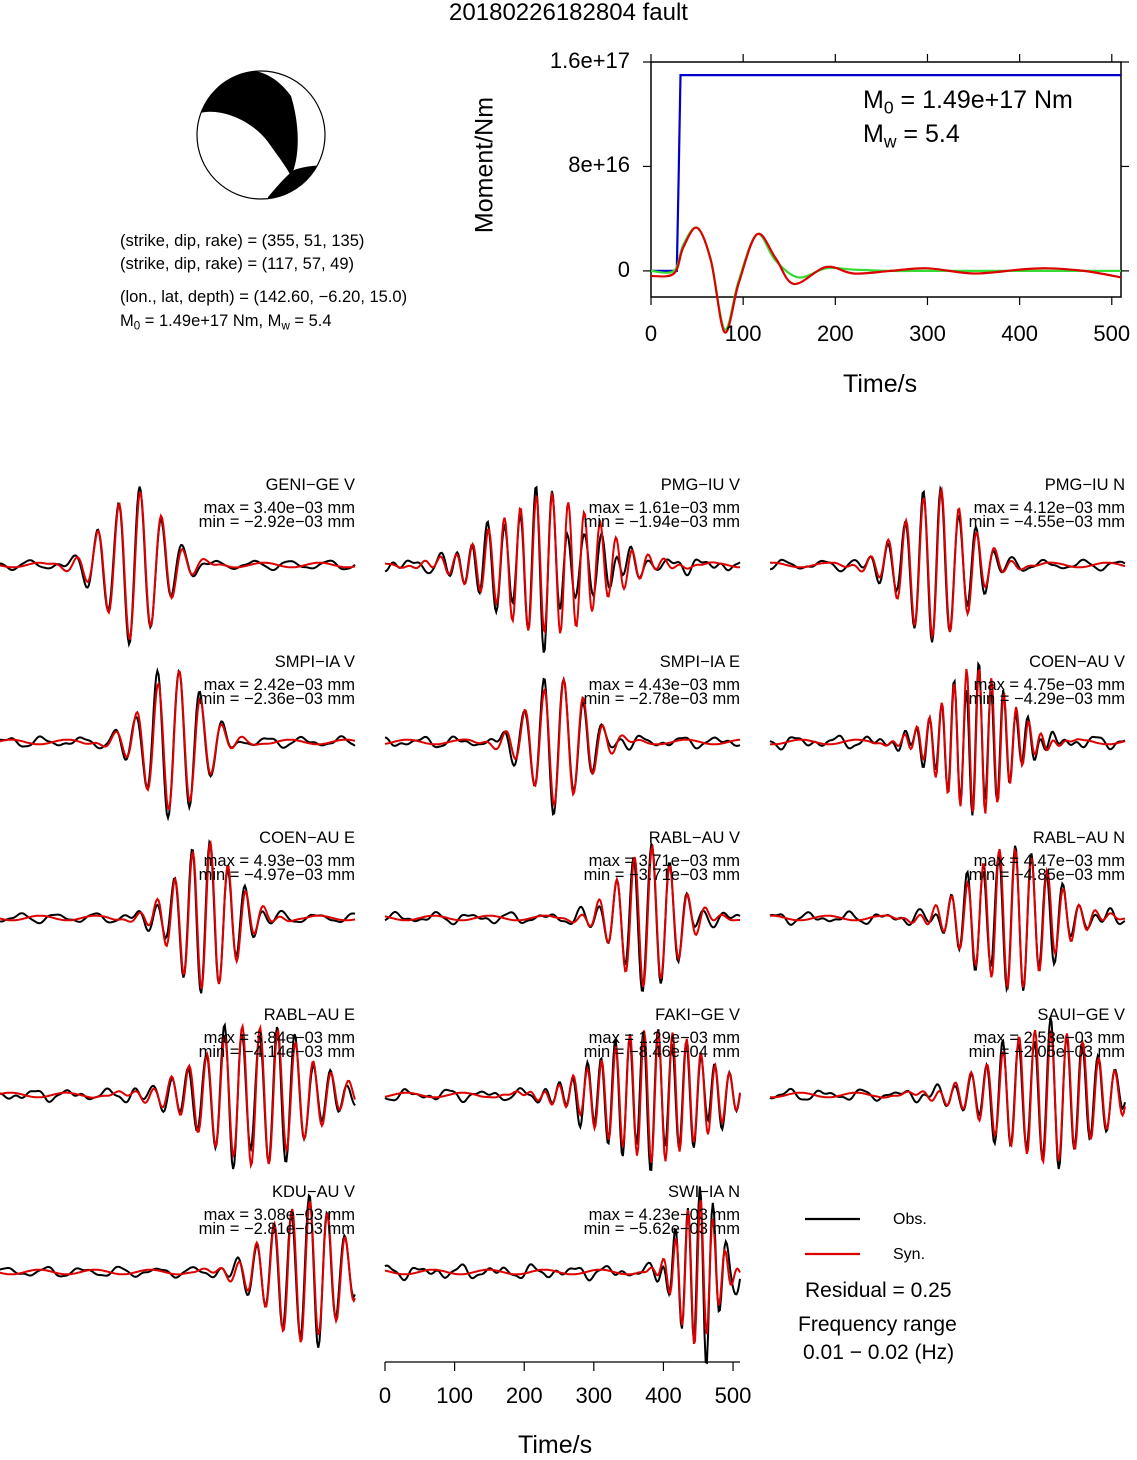 The width and height of the screenshot is (1137, 1460). I want to click on station-max: max = 1.61e−03 mm, so click(664, 508).